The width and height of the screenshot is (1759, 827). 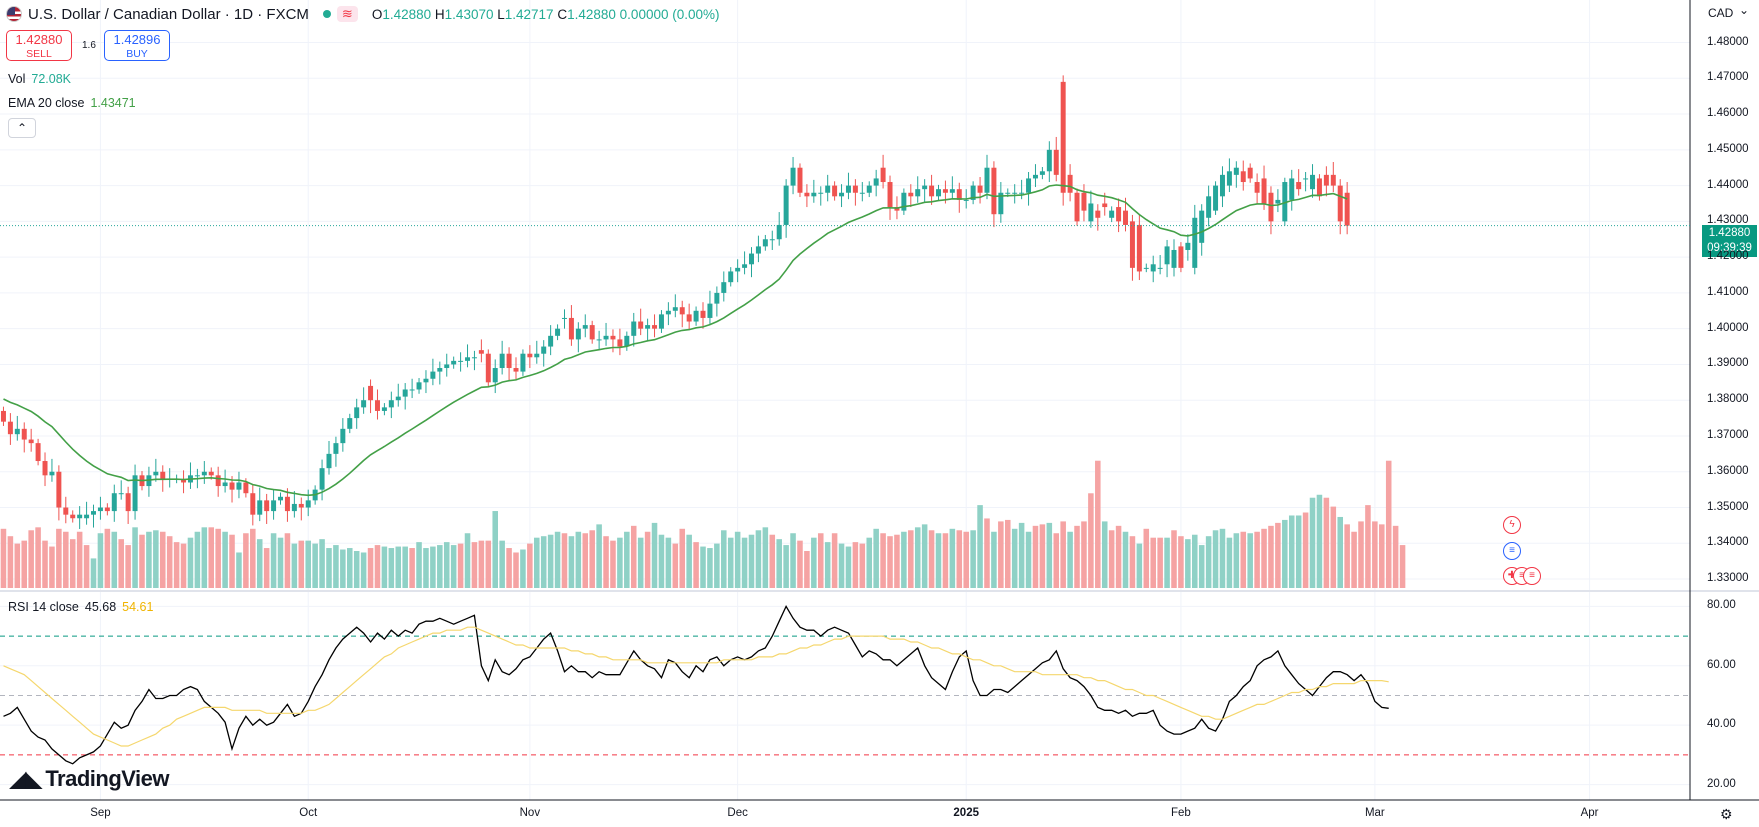 I want to click on price-axis-label: 1.39000, so click(x=1728, y=363).